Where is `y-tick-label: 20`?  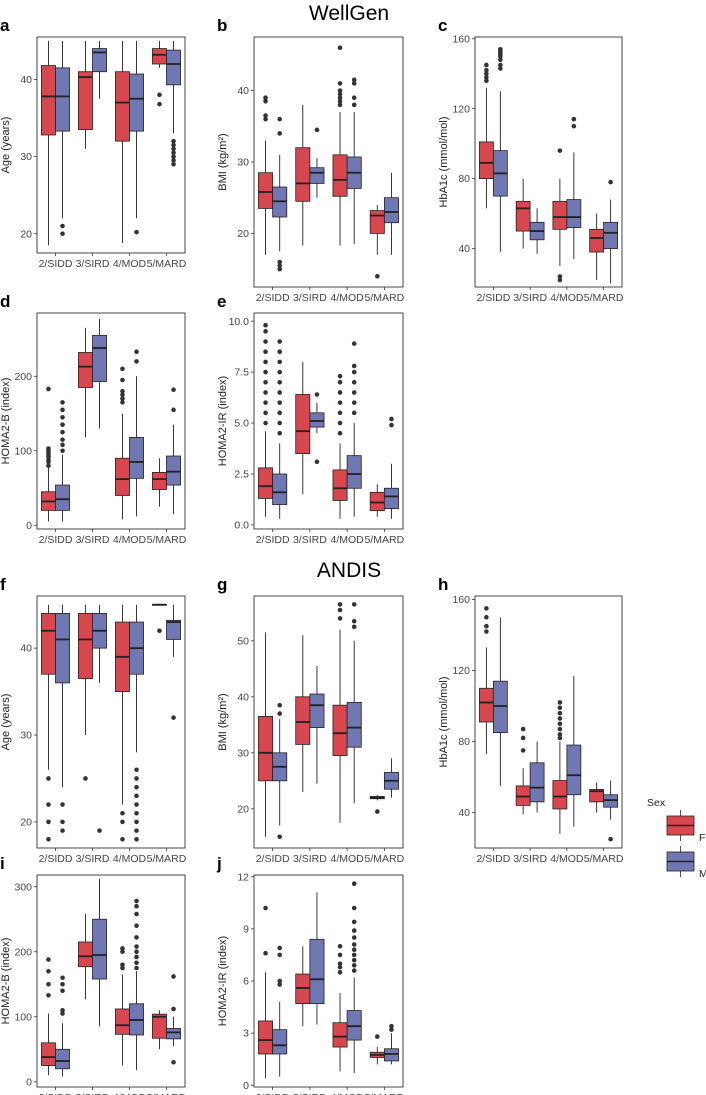
y-tick-label: 20 is located at coordinates (26, 823).